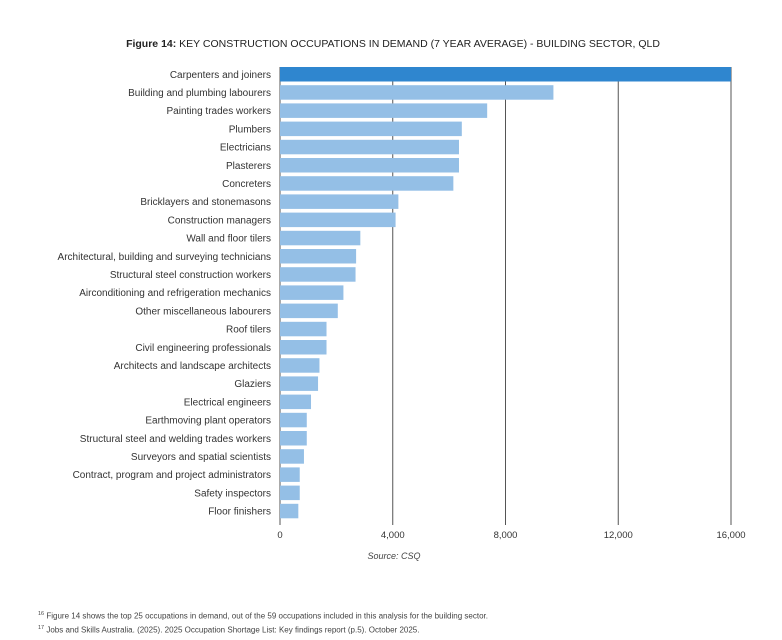 This screenshot has height=640, width=782. What do you see at coordinates (227, 402) in the screenshot?
I see `category-label: Electrical engineers` at bounding box center [227, 402].